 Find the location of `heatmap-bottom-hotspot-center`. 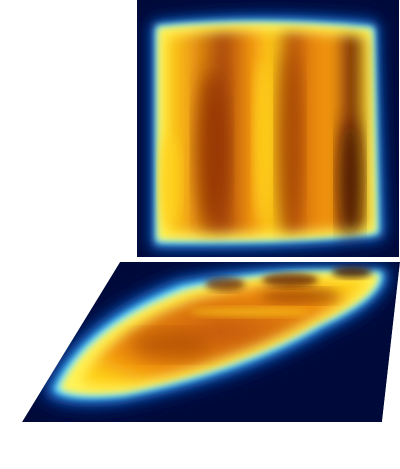

heatmap-bottom-hotspot-center is located at coordinates (170, 345).